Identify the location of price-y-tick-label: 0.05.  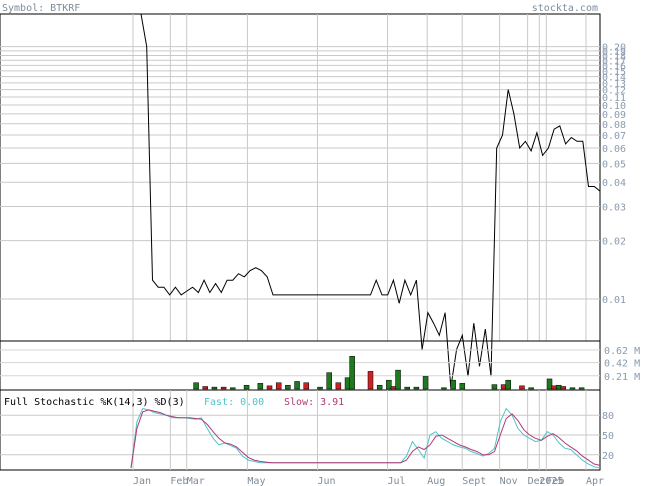
(614, 164).